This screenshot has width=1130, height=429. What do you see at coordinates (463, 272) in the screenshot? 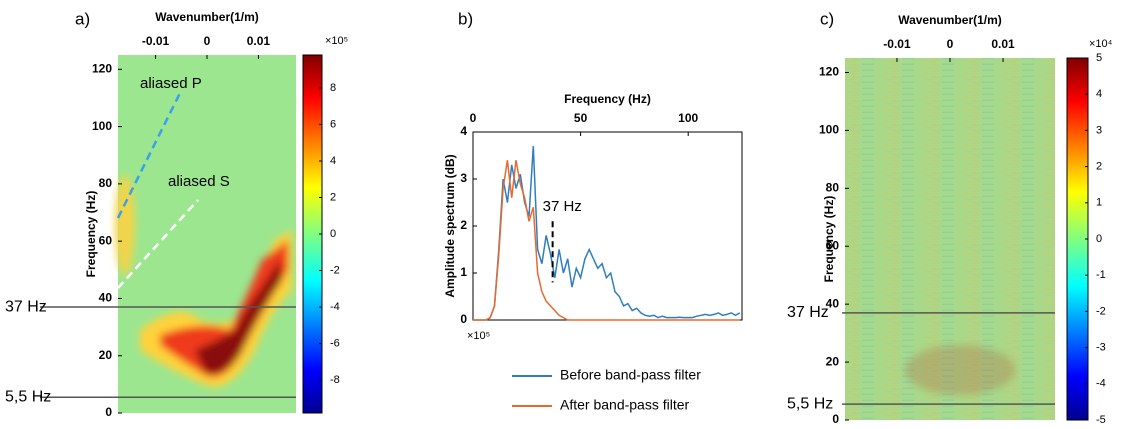
I see `y-tick-label: 1` at bounding box center [463, 272].